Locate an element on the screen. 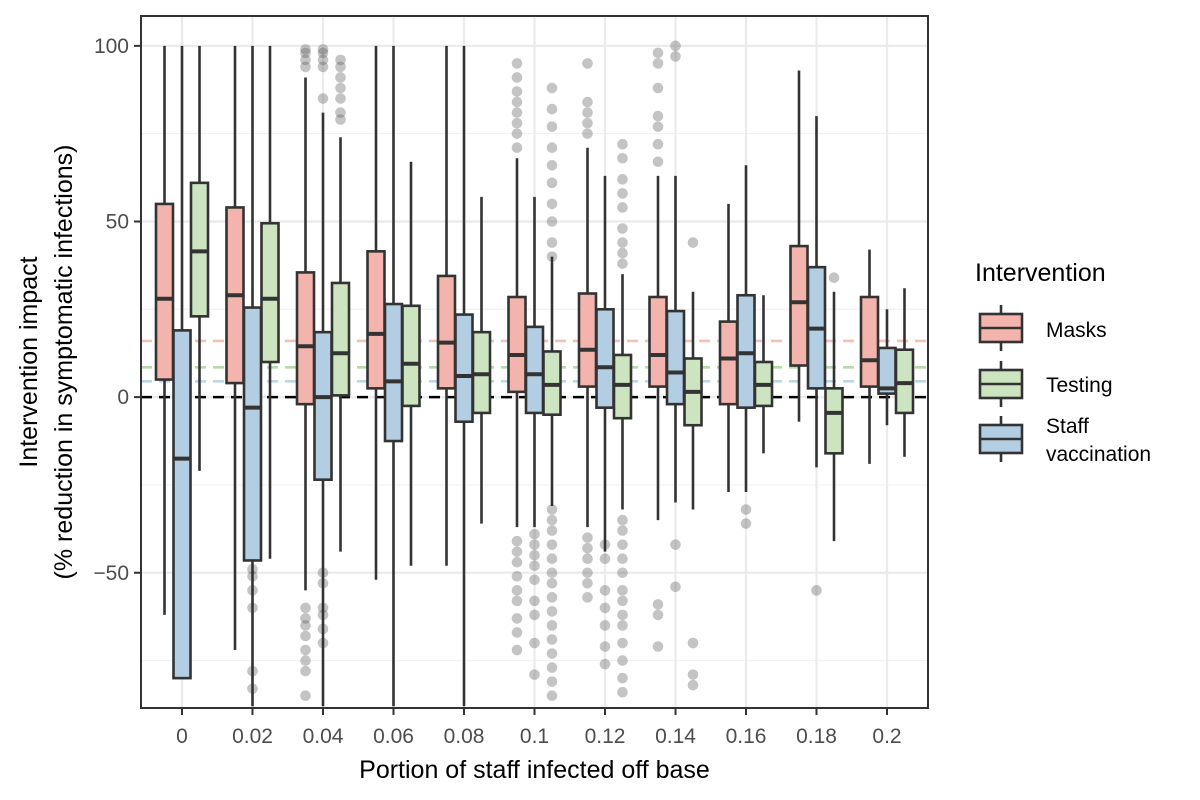  y-tick-label: 100 is located at coordinates (111, 46).